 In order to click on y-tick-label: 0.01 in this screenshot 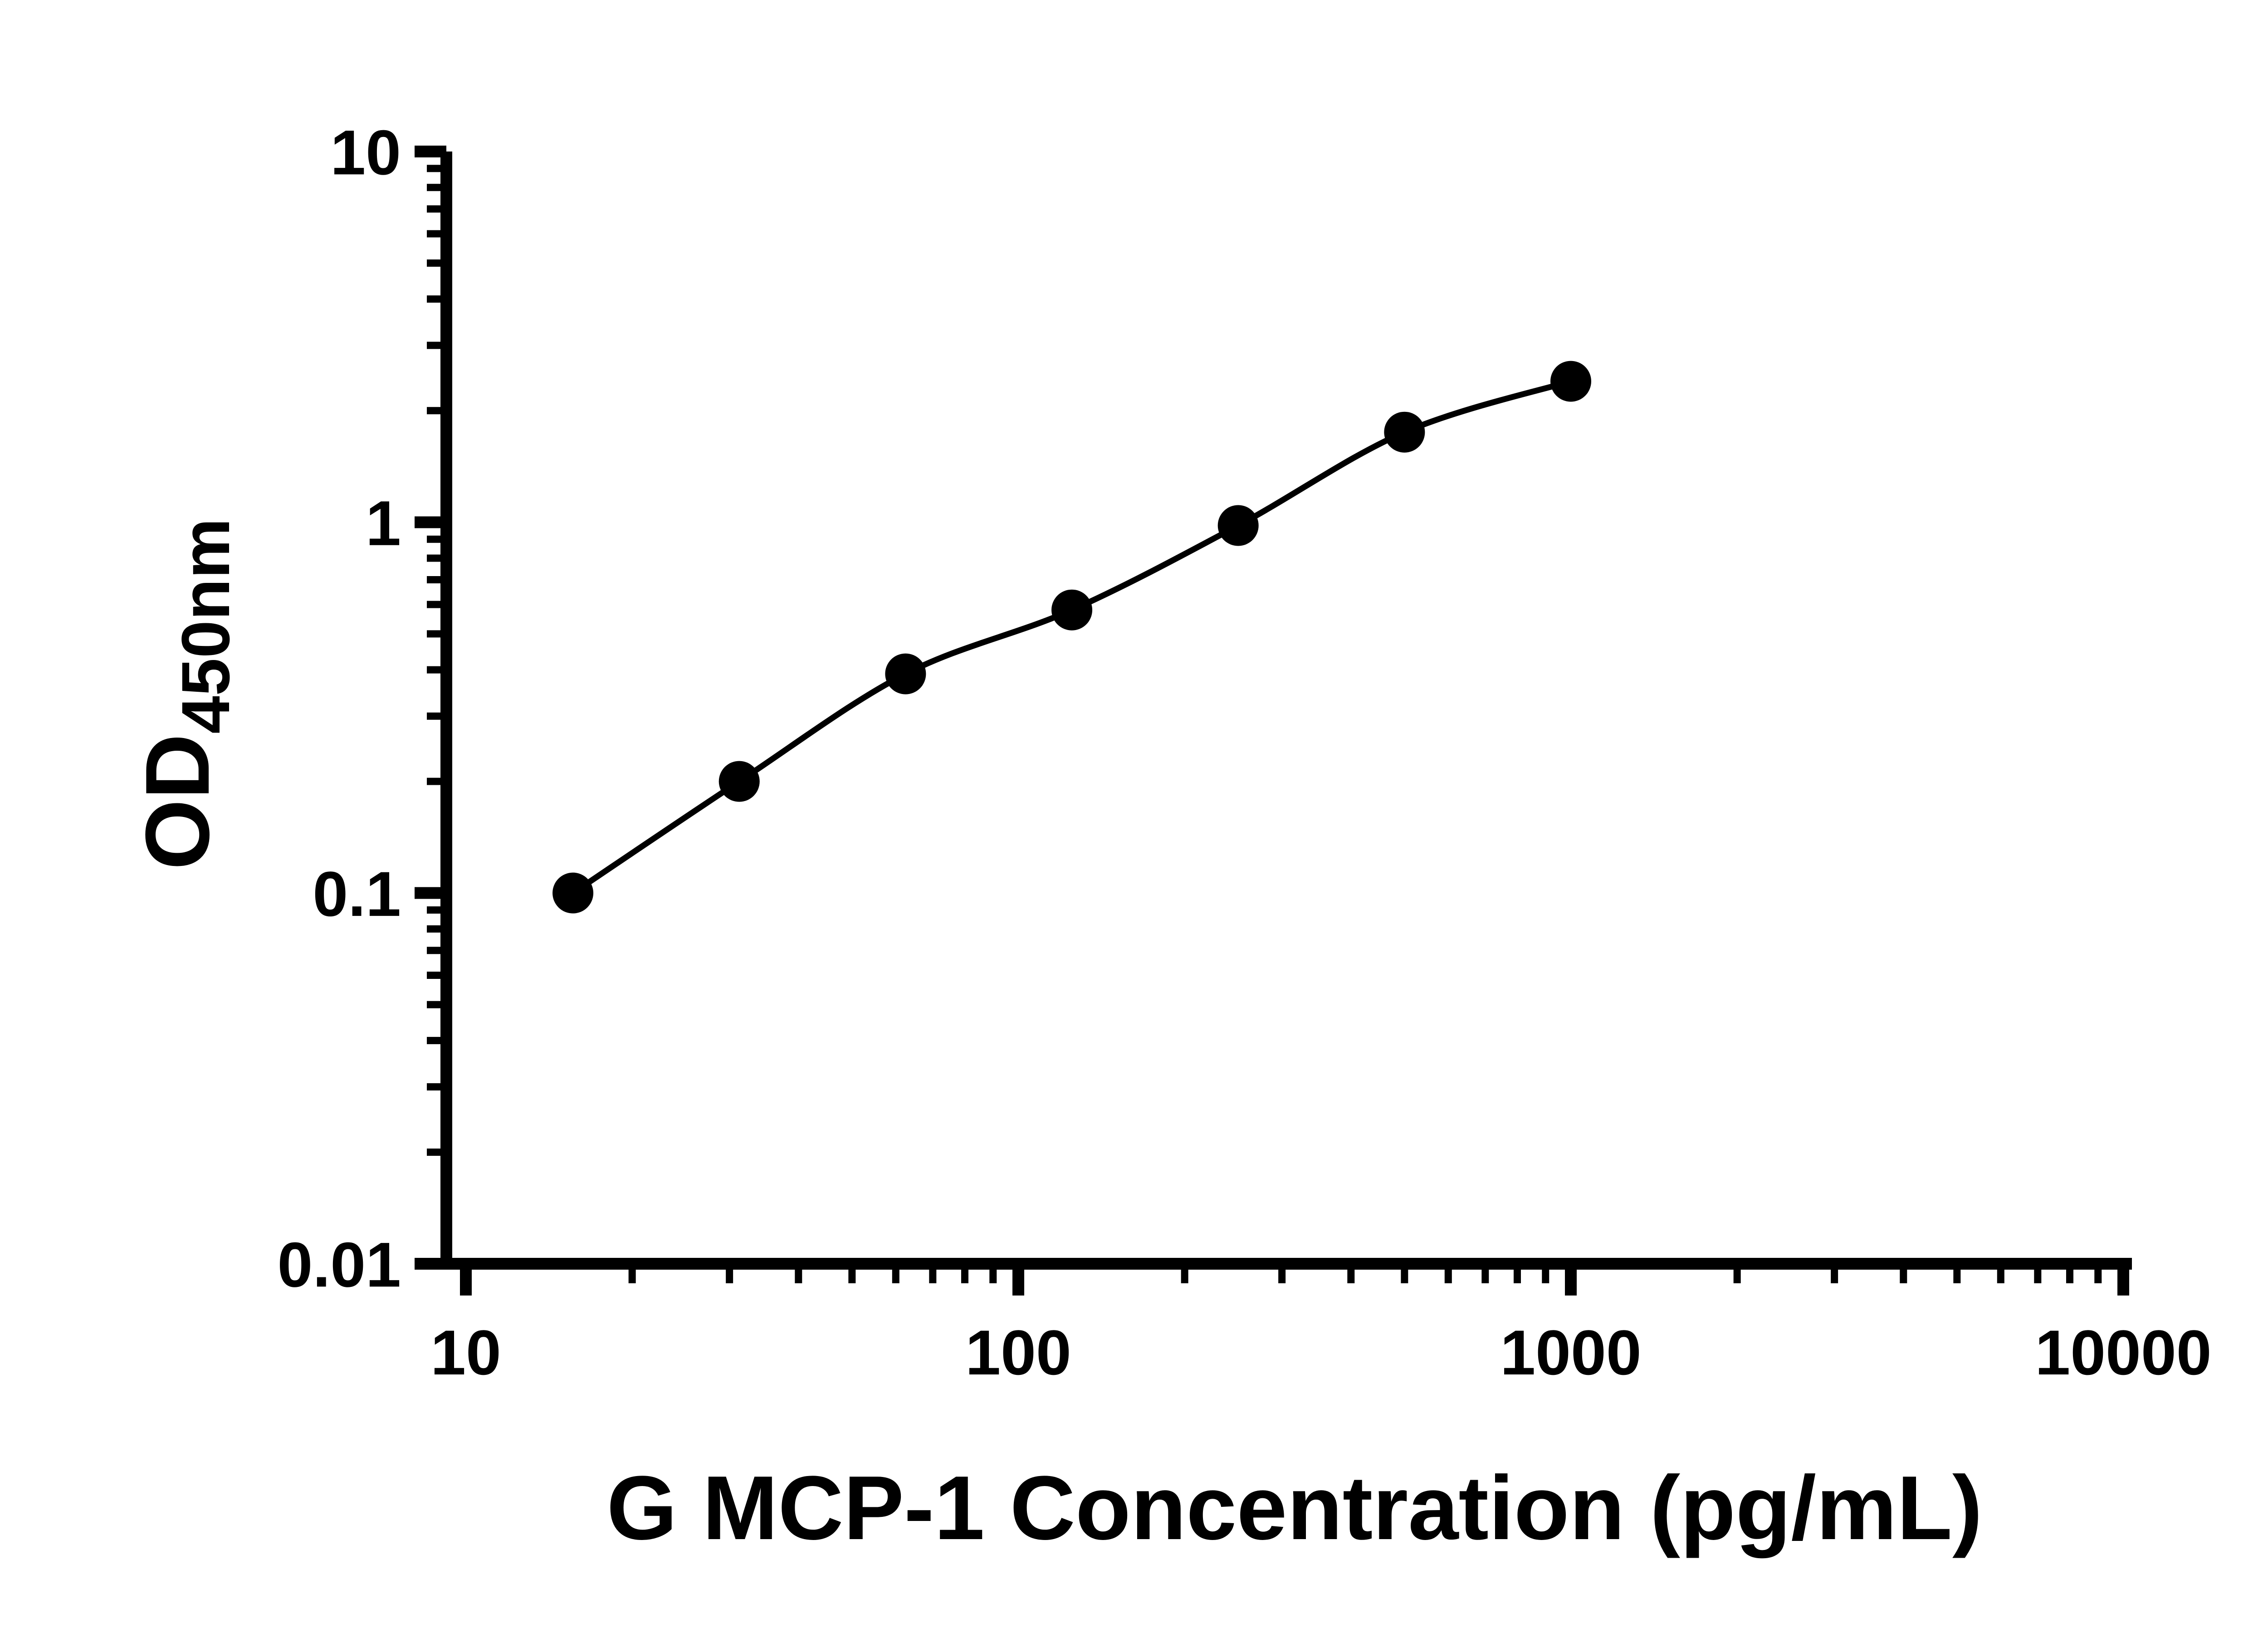, I will do `click(339, 1264)`.